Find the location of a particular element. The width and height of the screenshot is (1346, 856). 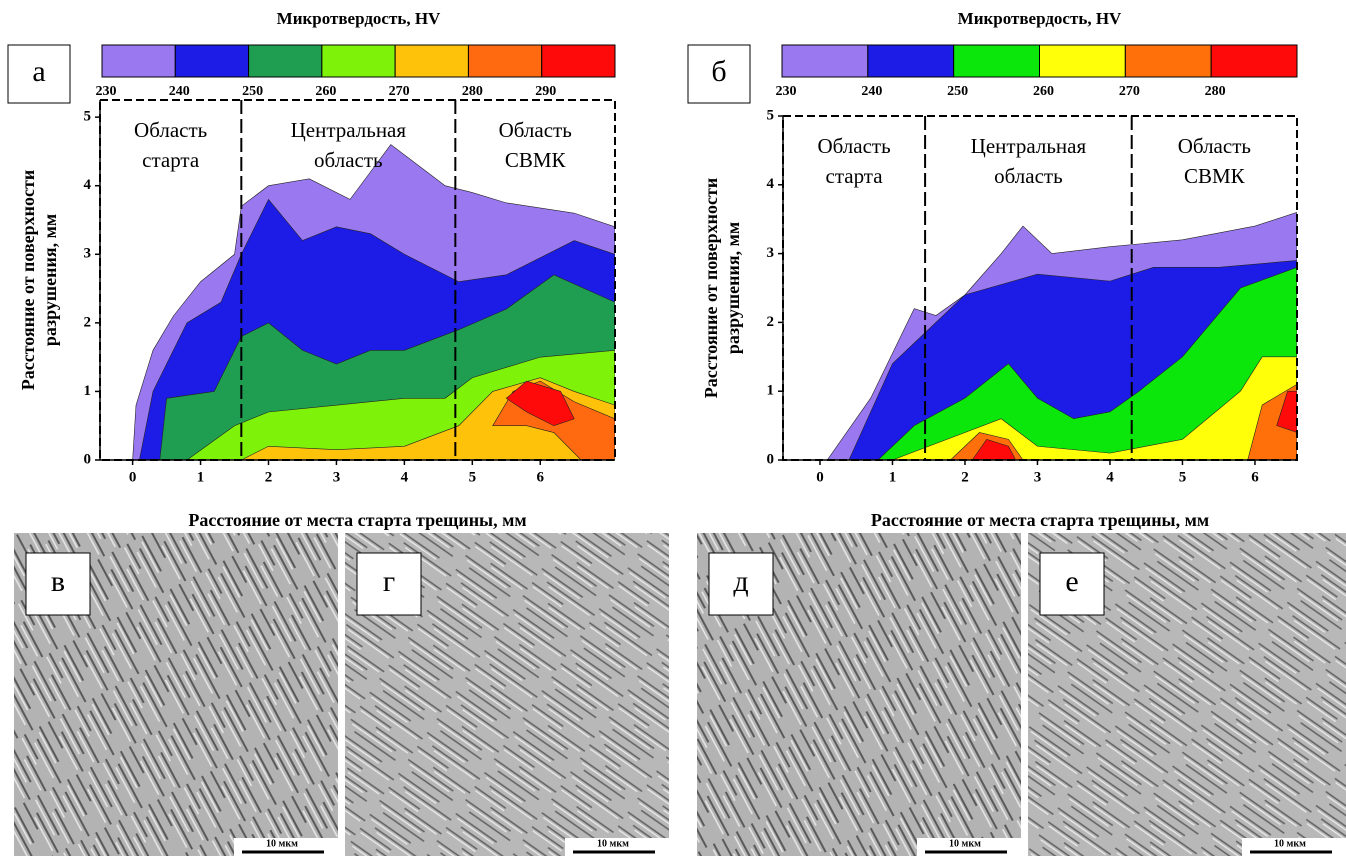

colorbar-tick-label: 290 is located at coordinates (545, 91).